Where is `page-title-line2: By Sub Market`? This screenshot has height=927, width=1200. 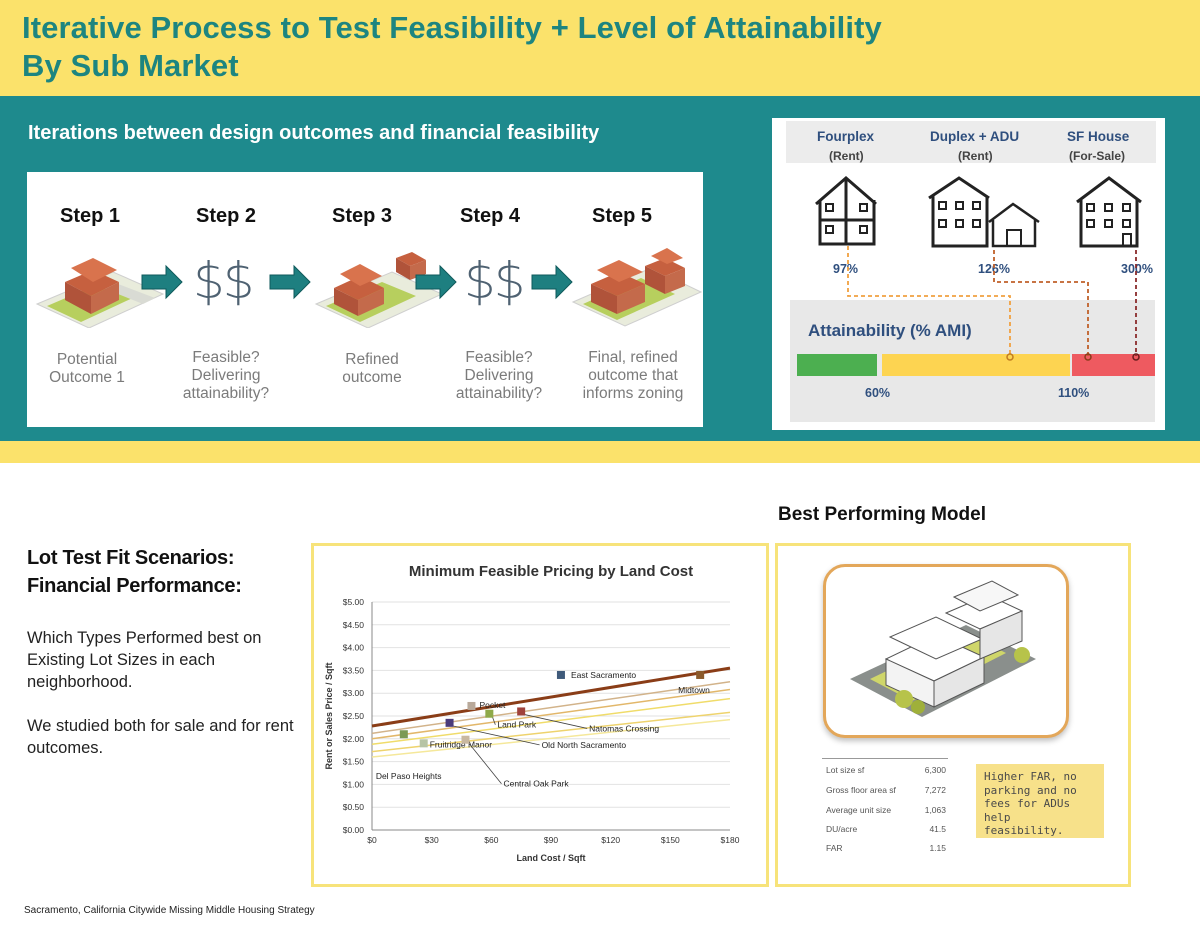
page-title-line2: By Sub Market is located at coordinates (130, 65).